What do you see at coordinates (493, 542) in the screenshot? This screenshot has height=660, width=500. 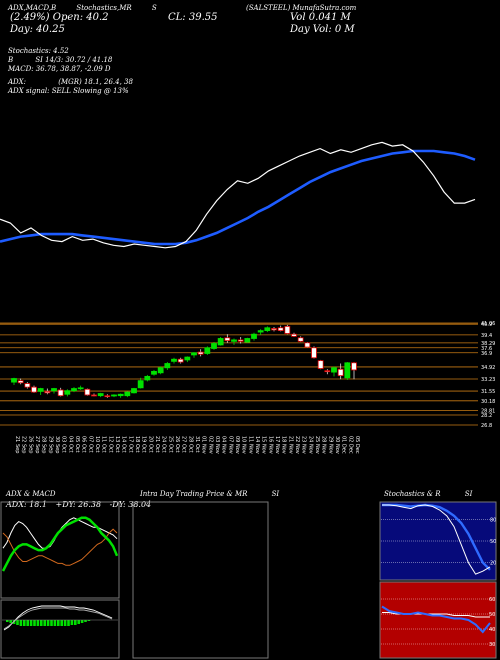 I see `stochastics-tick-label: 50` at bounding box center [493, 542].